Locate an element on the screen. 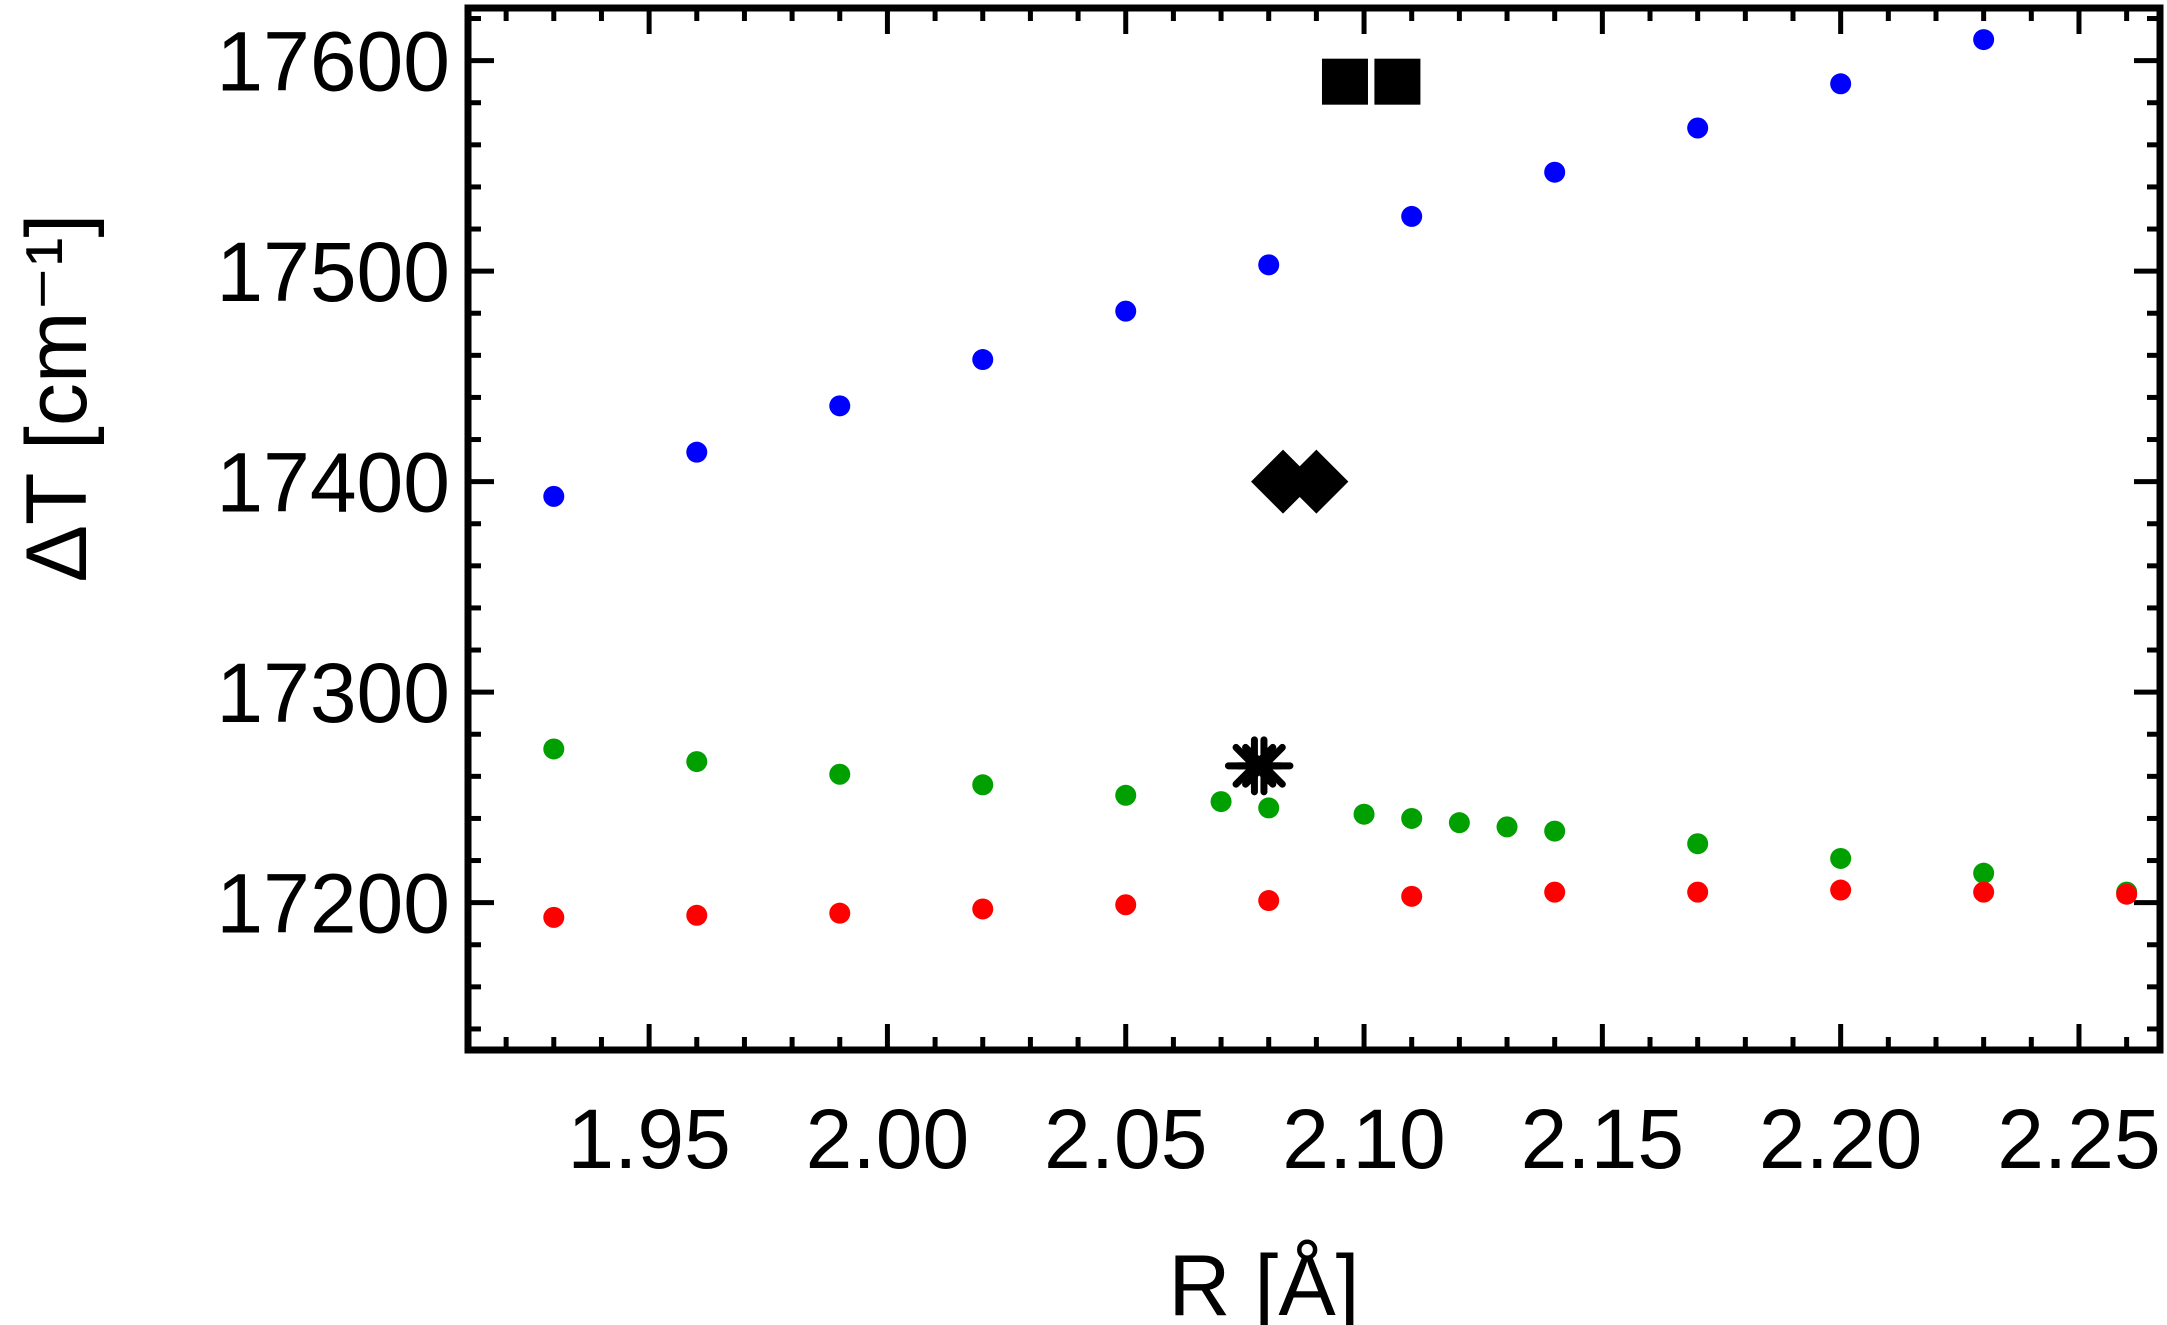 The height and width of the screenshot is (1325, 2167). x-tick-label: 2.10 is located at coordinates (1364, 1139).